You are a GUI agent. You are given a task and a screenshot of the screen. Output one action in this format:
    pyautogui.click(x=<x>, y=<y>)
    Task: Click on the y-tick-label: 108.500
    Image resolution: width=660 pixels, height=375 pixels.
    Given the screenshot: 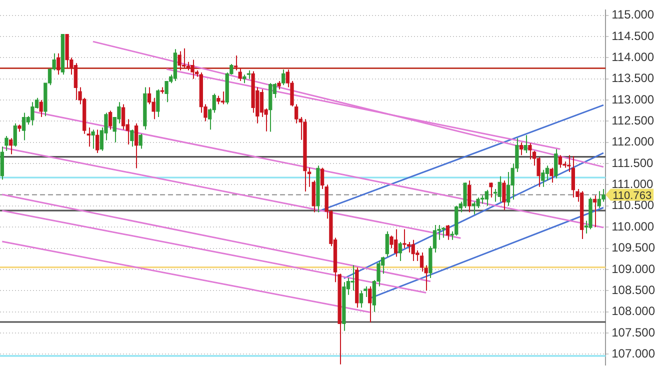 What is the action you would take?
    pyautogui.click(x=634, y=289)
    